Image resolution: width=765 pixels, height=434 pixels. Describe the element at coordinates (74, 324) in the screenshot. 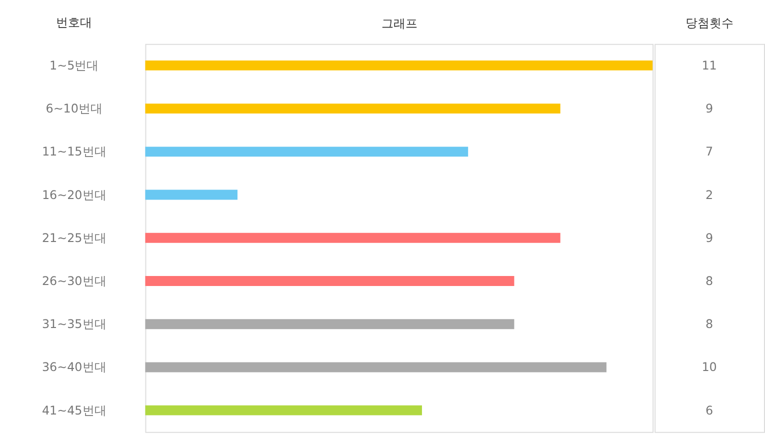

I see `y-tick-label: 31~35번대` at that location.